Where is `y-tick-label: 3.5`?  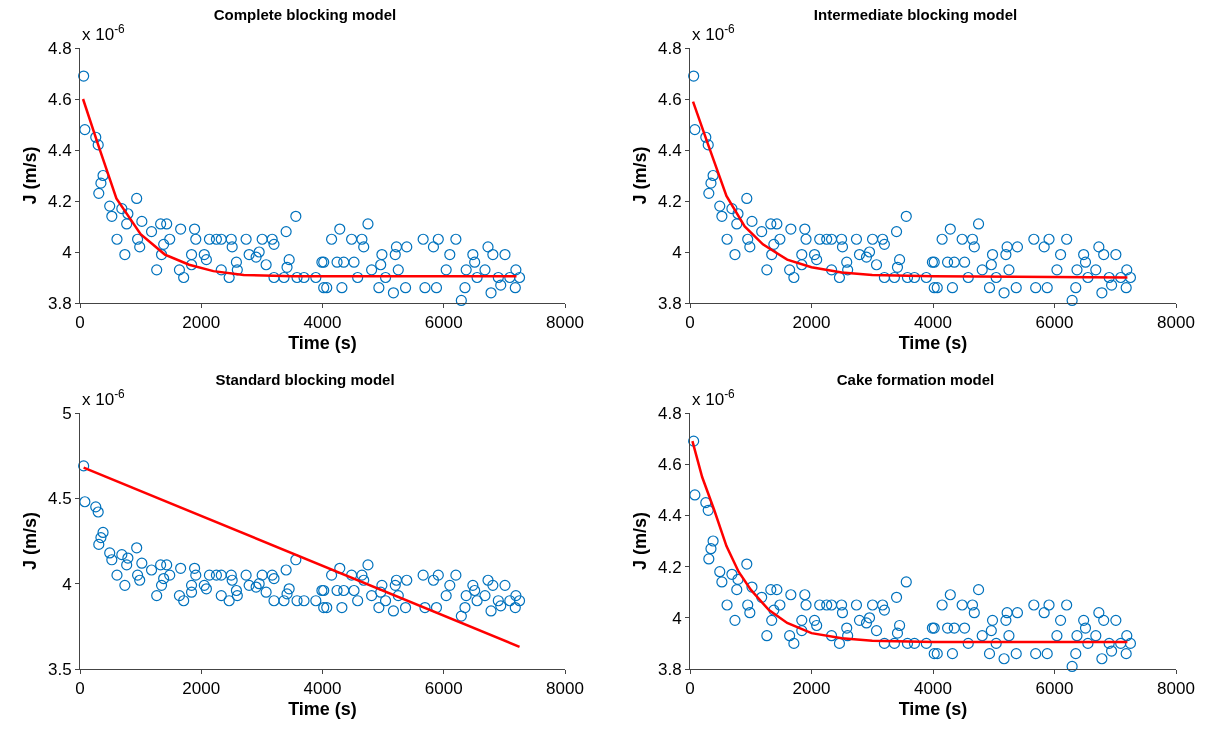 y-tick-label: 3.5 is located at coordinates (59, 669).